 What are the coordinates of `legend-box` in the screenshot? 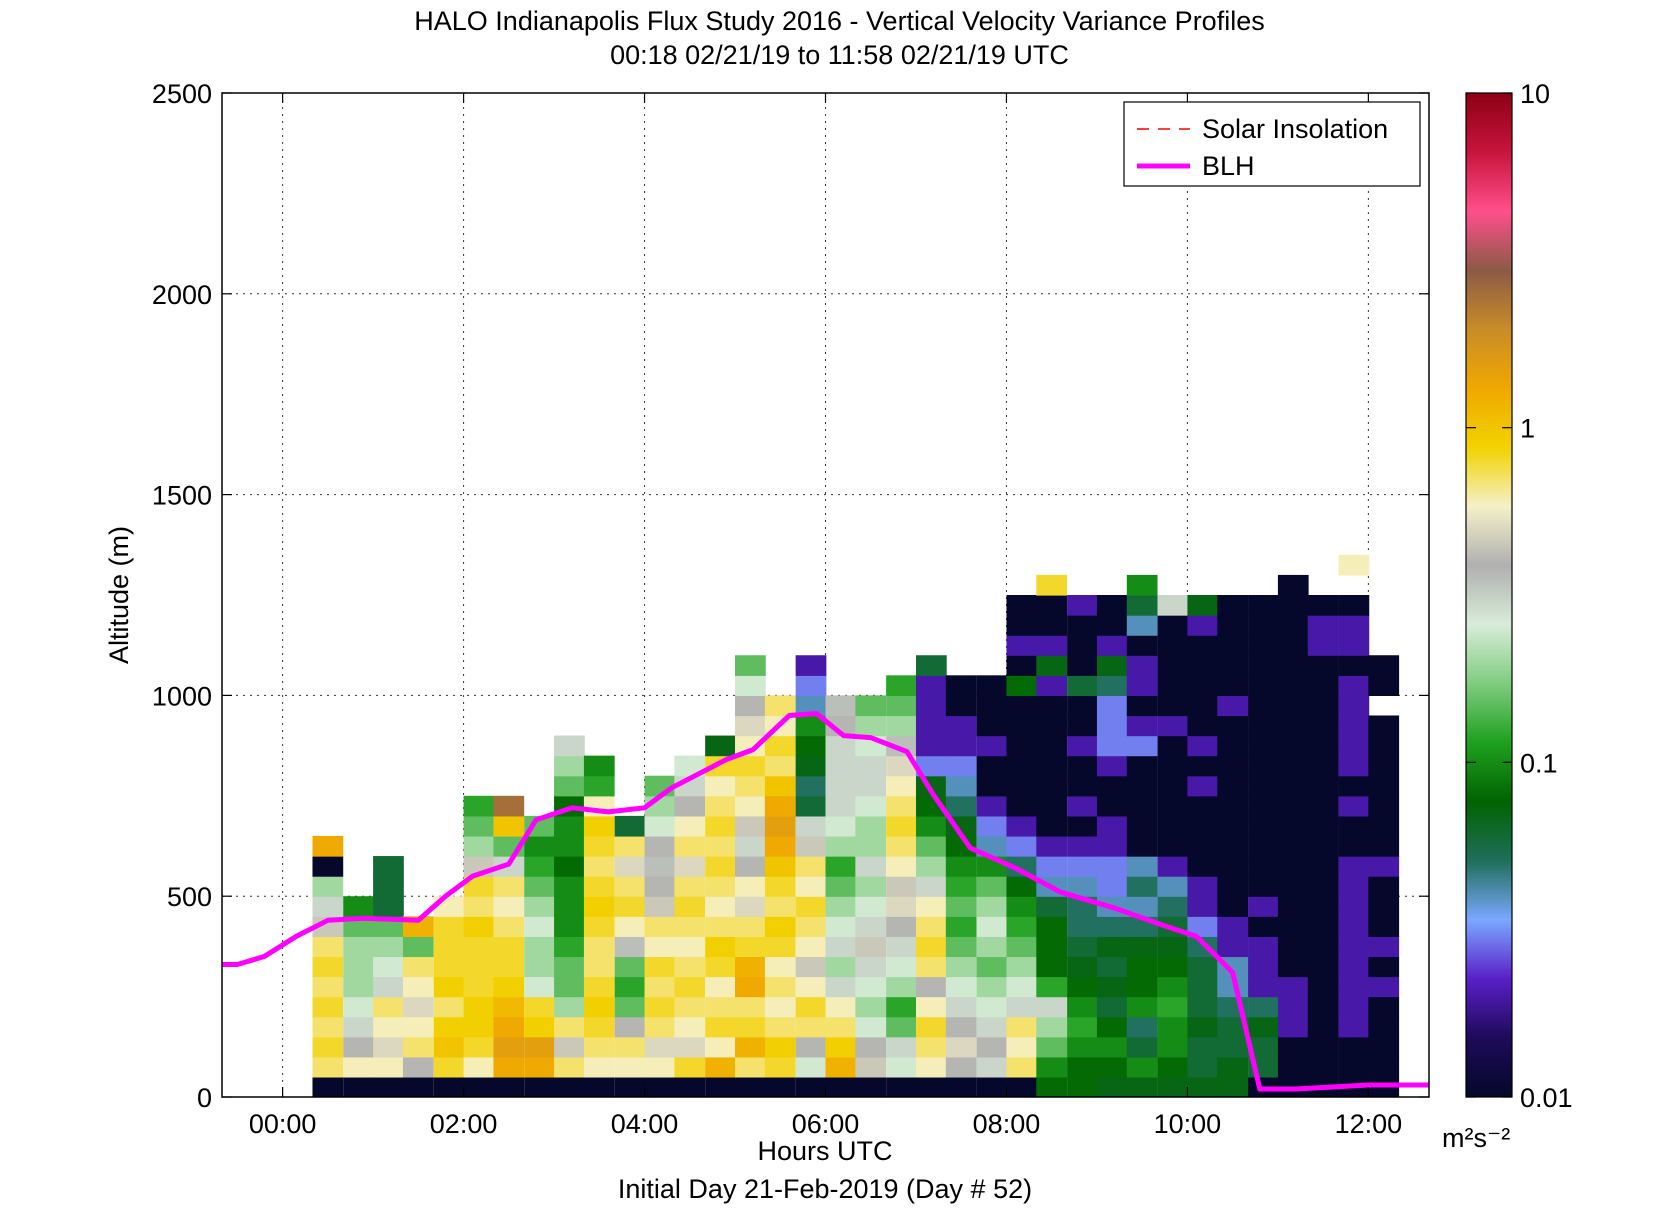 It's located at (1272, 144).